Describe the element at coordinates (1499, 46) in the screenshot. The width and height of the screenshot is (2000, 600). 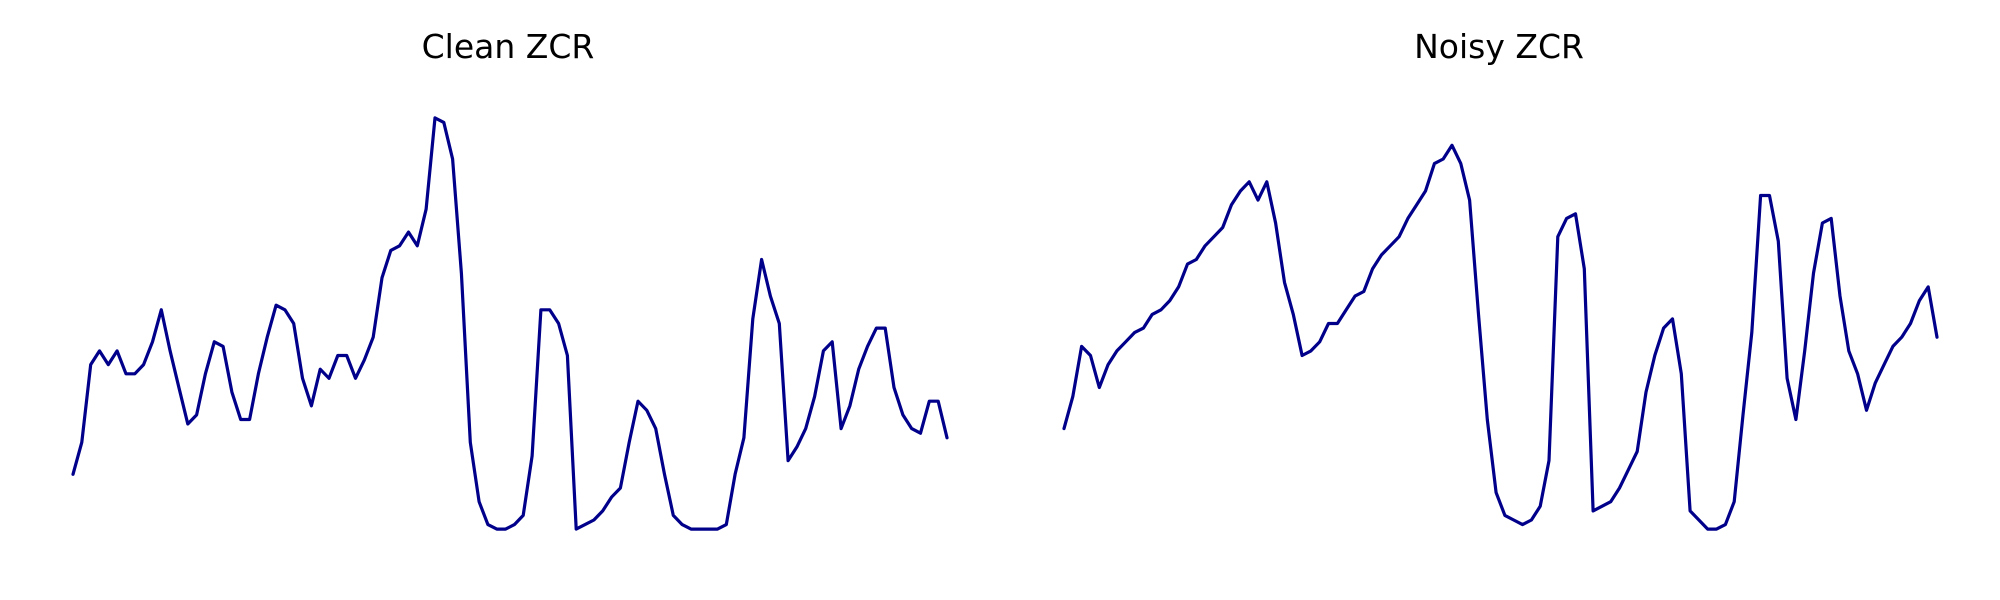
I see `chart-title-noisy: Noisy ZCR` at that location.